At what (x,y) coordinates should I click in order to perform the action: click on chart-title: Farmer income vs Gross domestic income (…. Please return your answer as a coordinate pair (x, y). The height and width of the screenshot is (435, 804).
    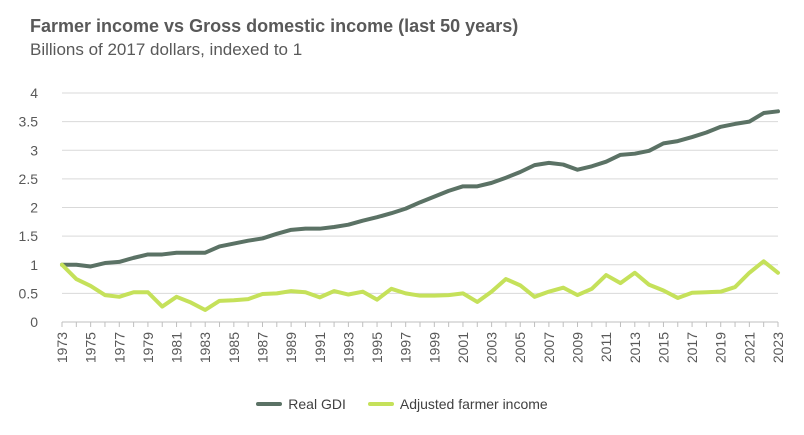
    Looking at the image, I should click on (274, 26).